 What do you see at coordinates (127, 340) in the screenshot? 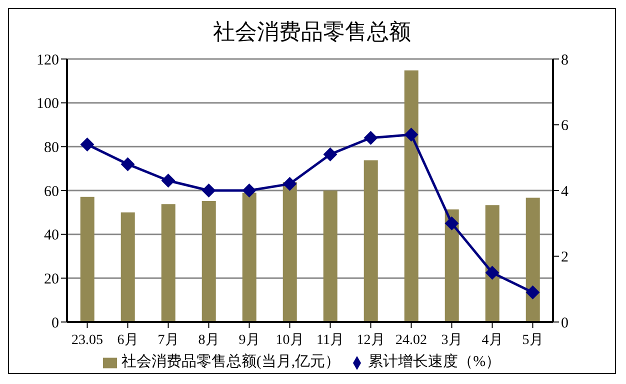
I see `x-tick-label: 6月` at bounding box center [127, 340].